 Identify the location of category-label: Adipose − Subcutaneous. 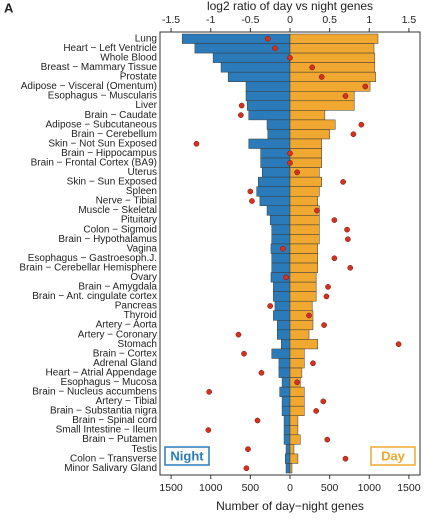
(101, 124).